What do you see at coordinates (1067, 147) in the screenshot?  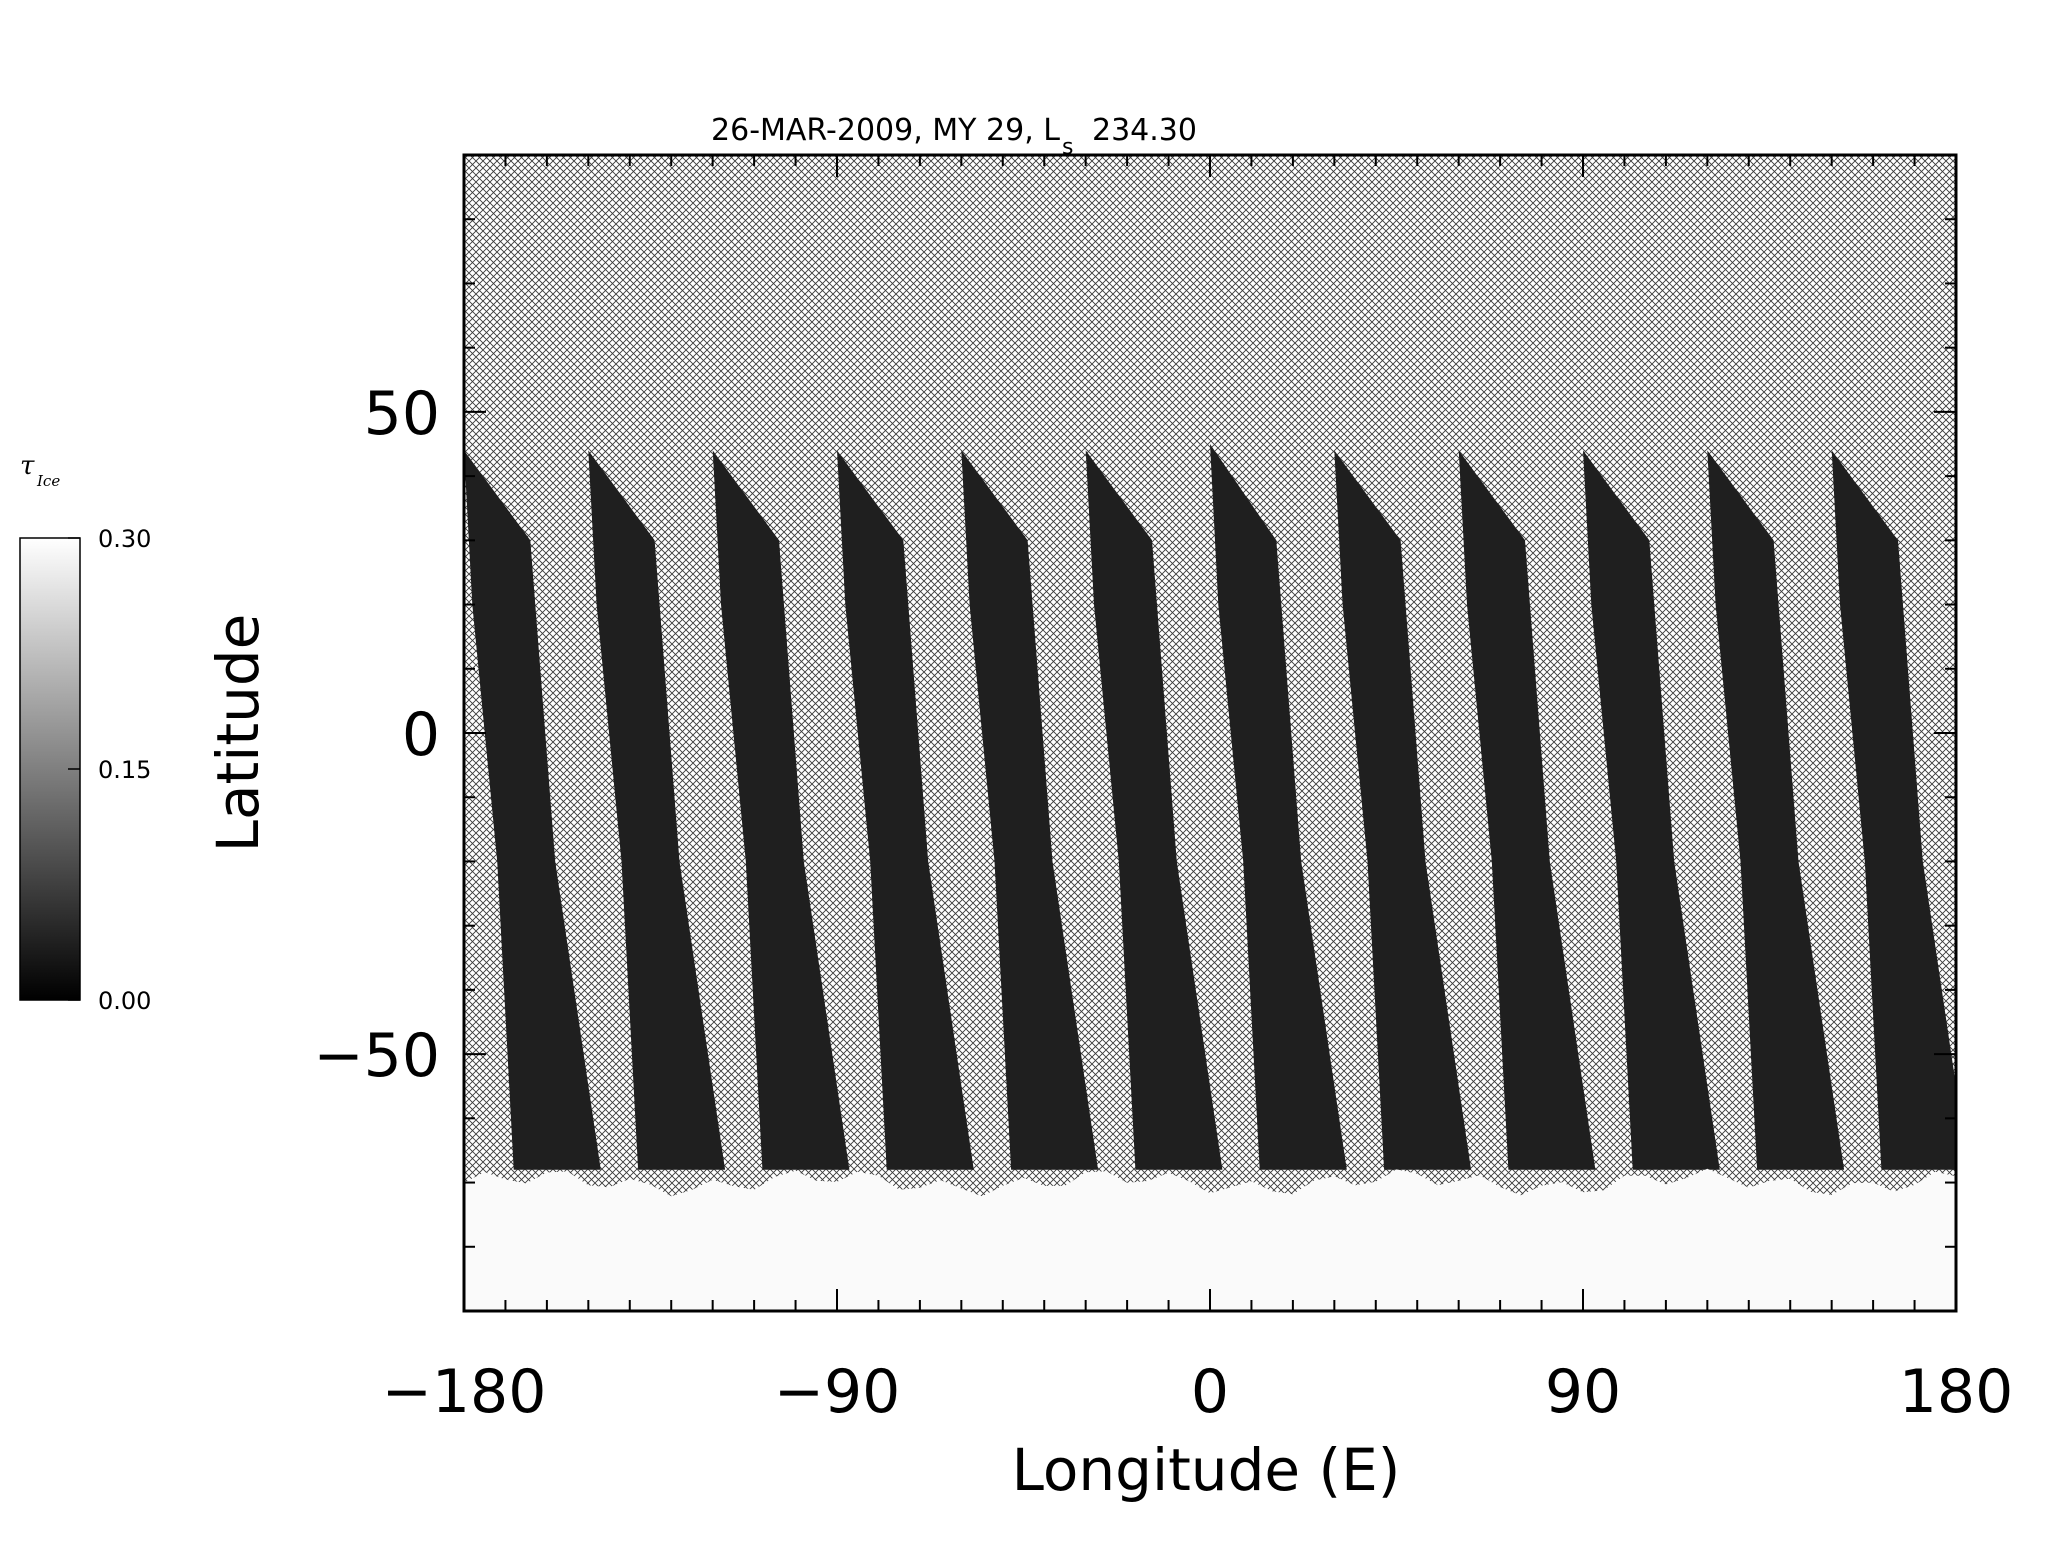 I see `chart-title-subscript: s` at bounding box center [1067, 147].